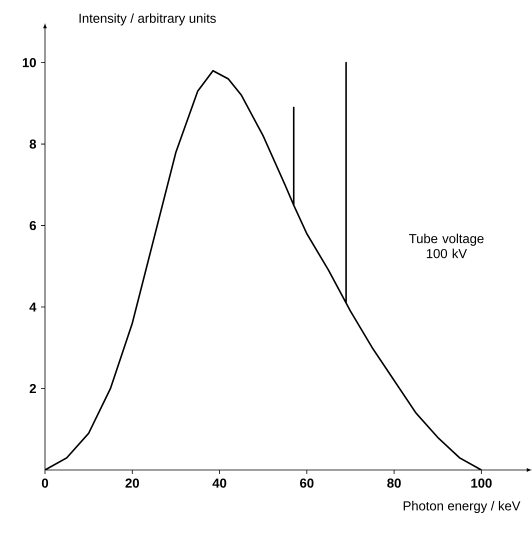  What do you see at coordinates (219, 483) in the screenshot?
I see `x-tick-label: 40` at bounding box center [219, 483].